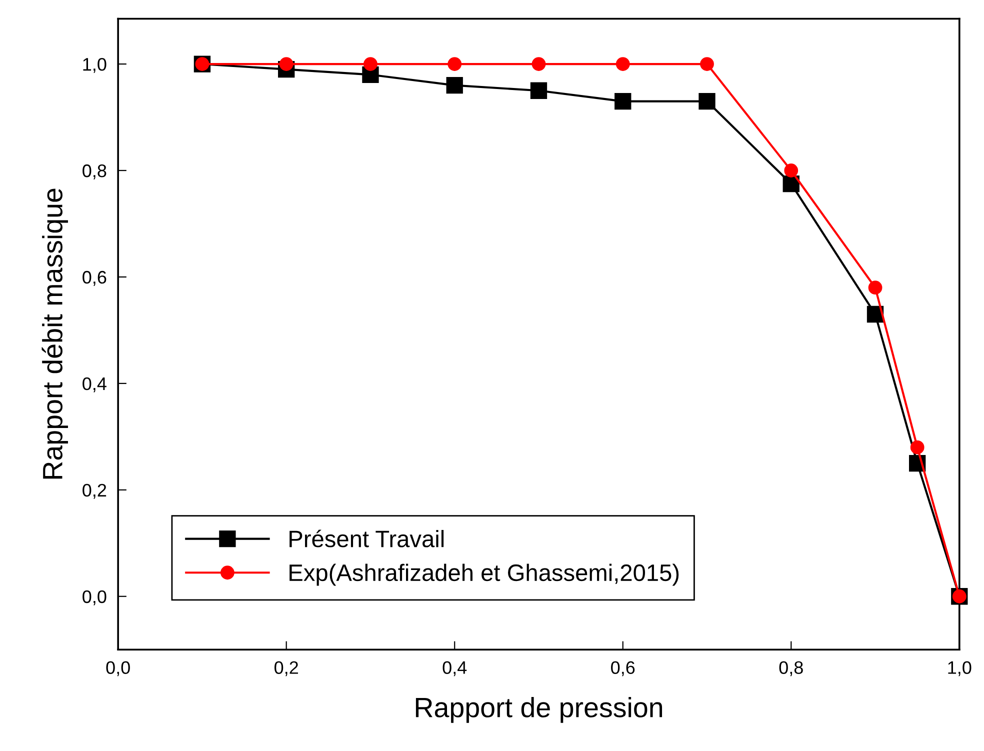  Describe the element at coordinates (94, 491) in the screenshot. I see `y-tick-label: 0,2` at that location.